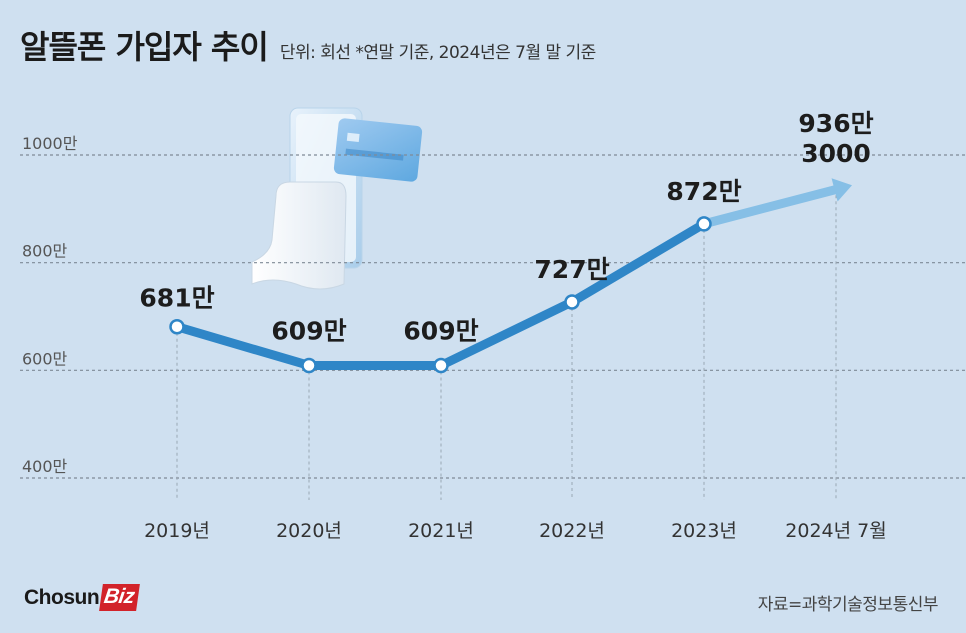 The width and height of the screenshot is (966, 633). I want to click on y-tick-label: 1000만, so click(50, 143).